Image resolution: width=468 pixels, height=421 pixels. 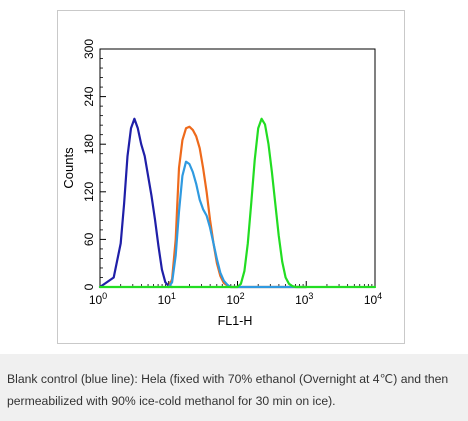 What do you see at coordinates (235, 299) in the screenshot?
I see `x-tick-label-2: 10²` at bounding box center [235, 299].